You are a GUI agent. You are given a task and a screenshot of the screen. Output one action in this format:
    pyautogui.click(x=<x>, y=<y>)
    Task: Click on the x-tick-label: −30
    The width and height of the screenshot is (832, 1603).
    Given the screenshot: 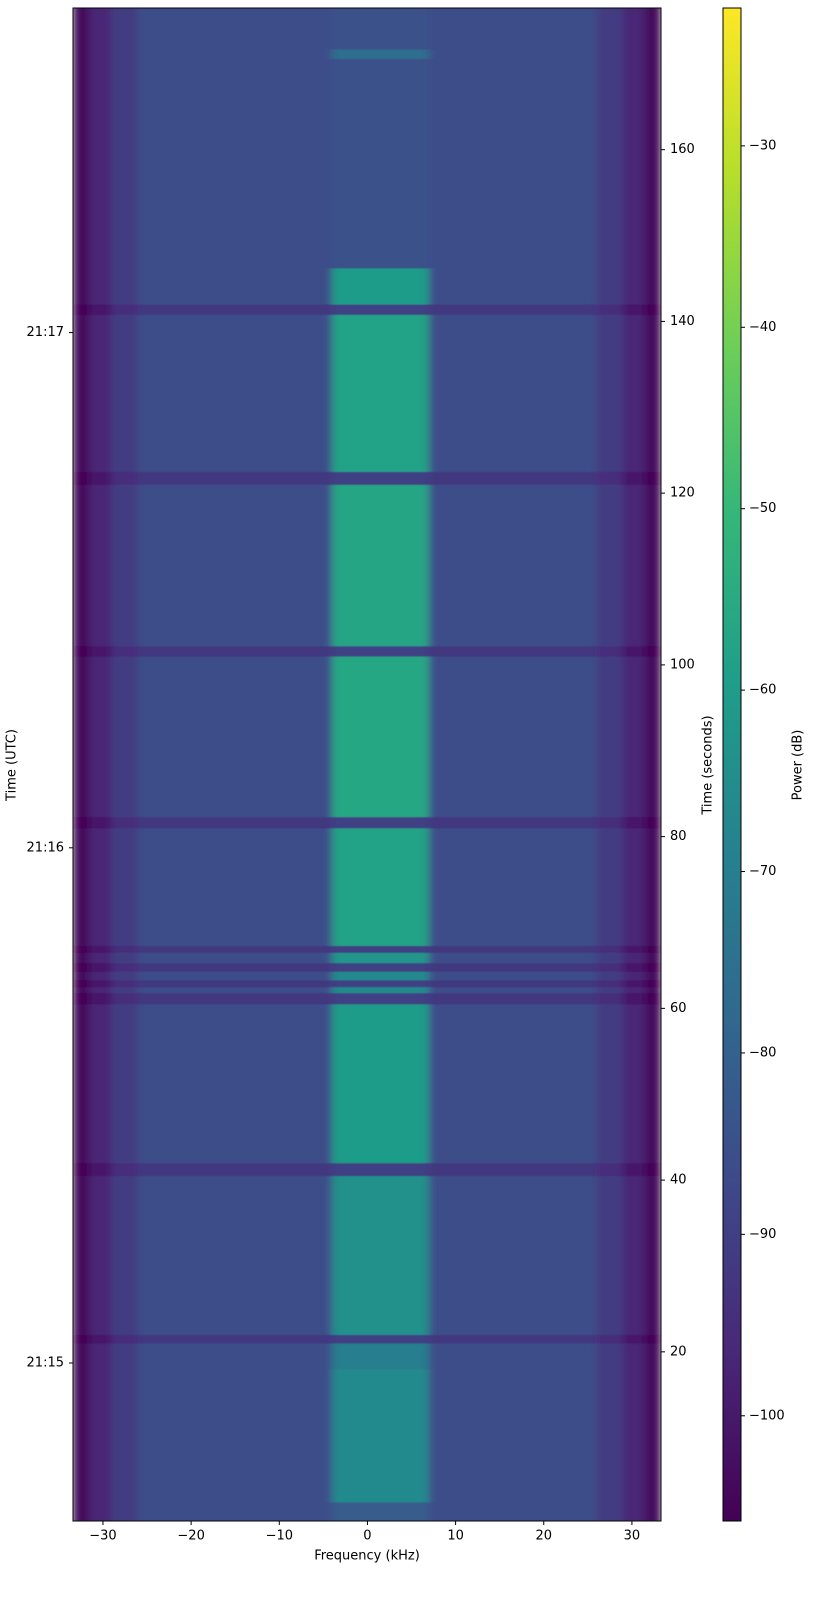 What is the action you would take?
    pyautogui.click(x=102, y=1536)
    